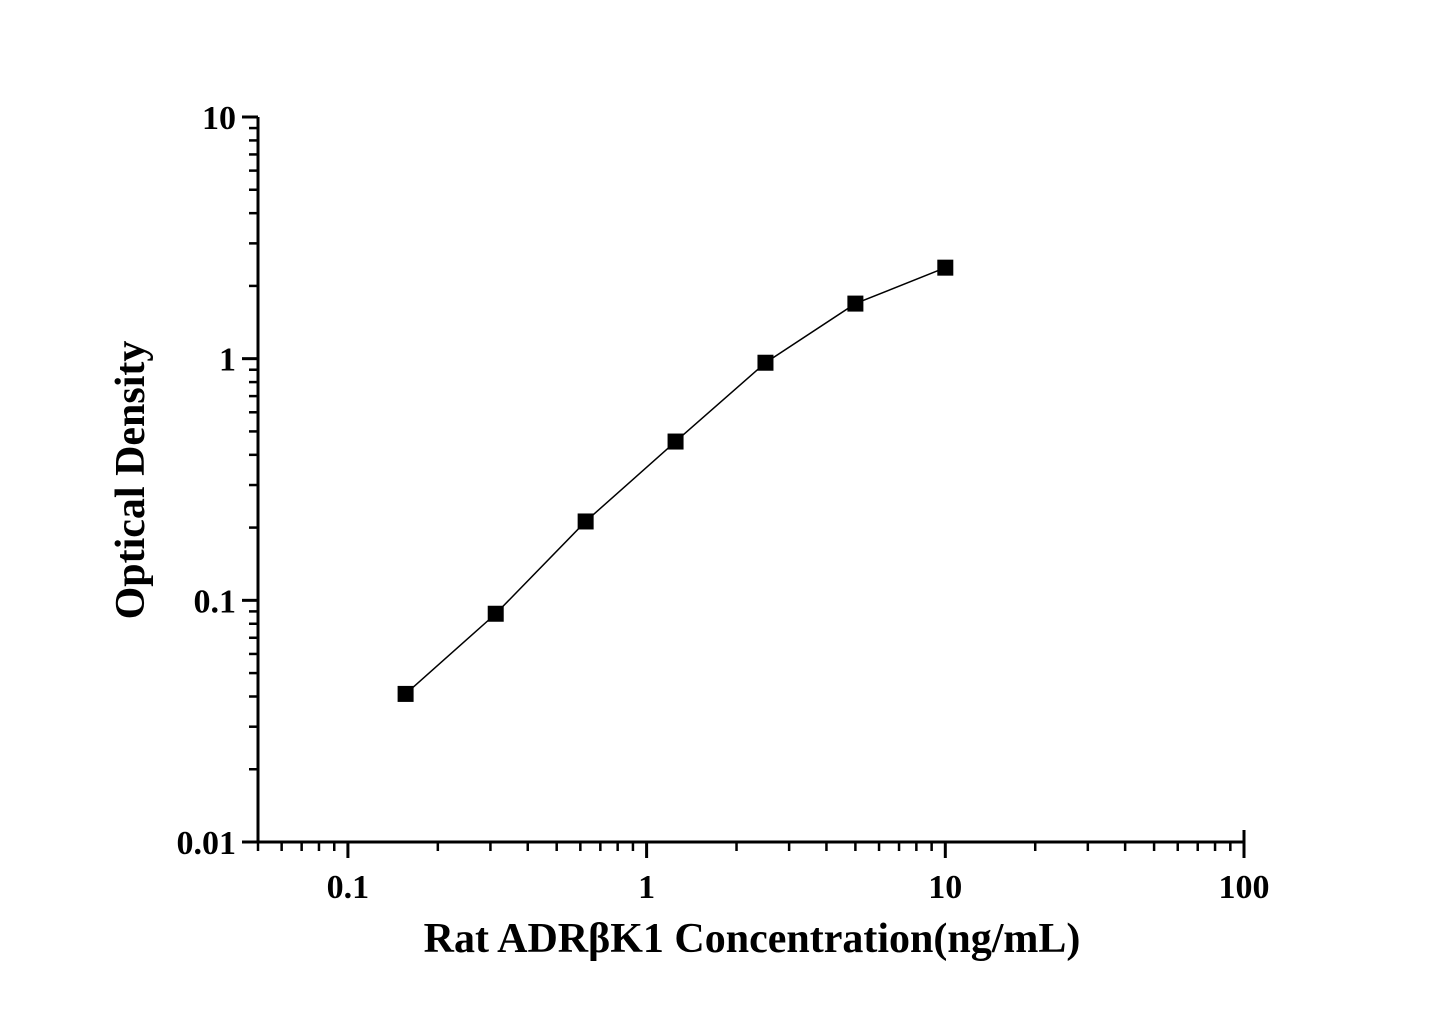 This screenshot has height=1009, width=1445. Describe the element at coordinates (646, 887) in the screenshot. I see `x-tick-label: 1` at that location.